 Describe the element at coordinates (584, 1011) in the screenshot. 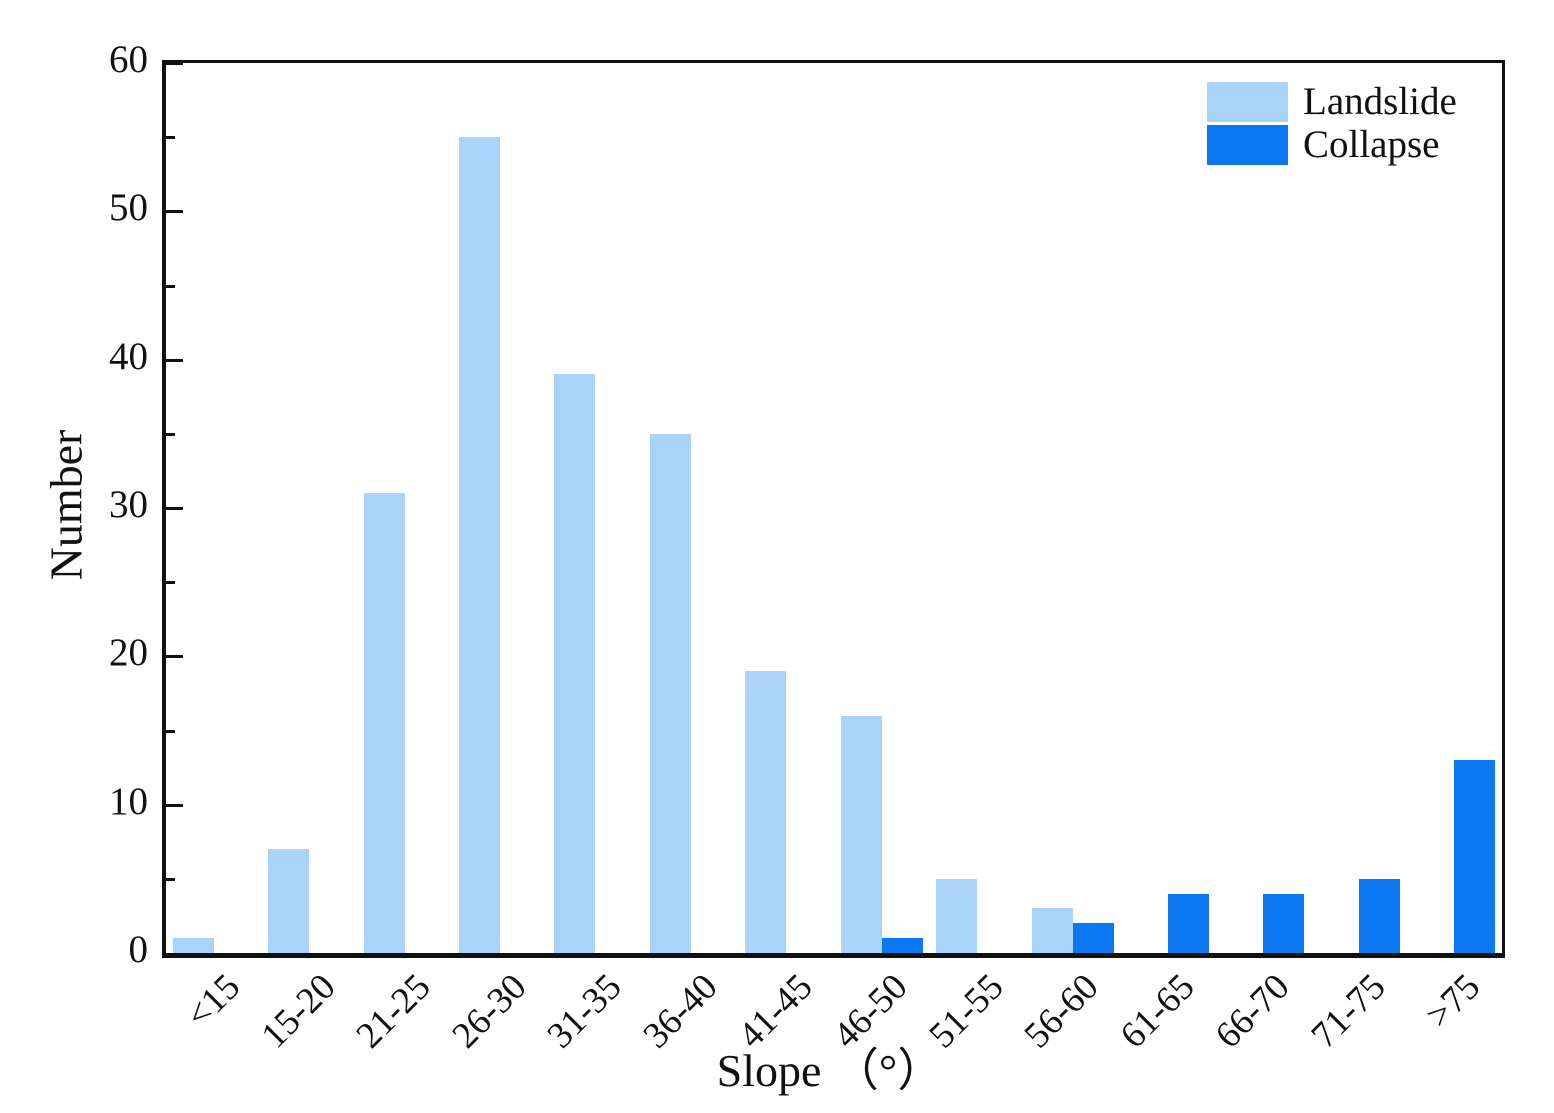

I see `x-tick-label-31-35: 31-35` at that location.